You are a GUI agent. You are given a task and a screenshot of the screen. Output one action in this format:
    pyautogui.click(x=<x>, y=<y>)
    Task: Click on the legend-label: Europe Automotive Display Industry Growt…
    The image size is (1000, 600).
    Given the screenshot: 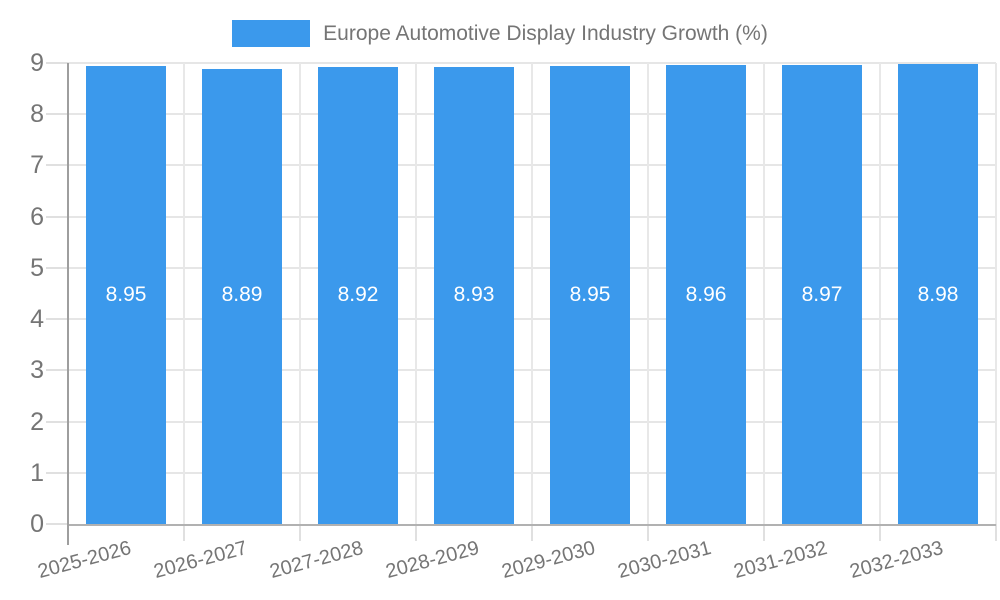 What is the action you would take?
    pyautogui.click(x=545, y=33)
    